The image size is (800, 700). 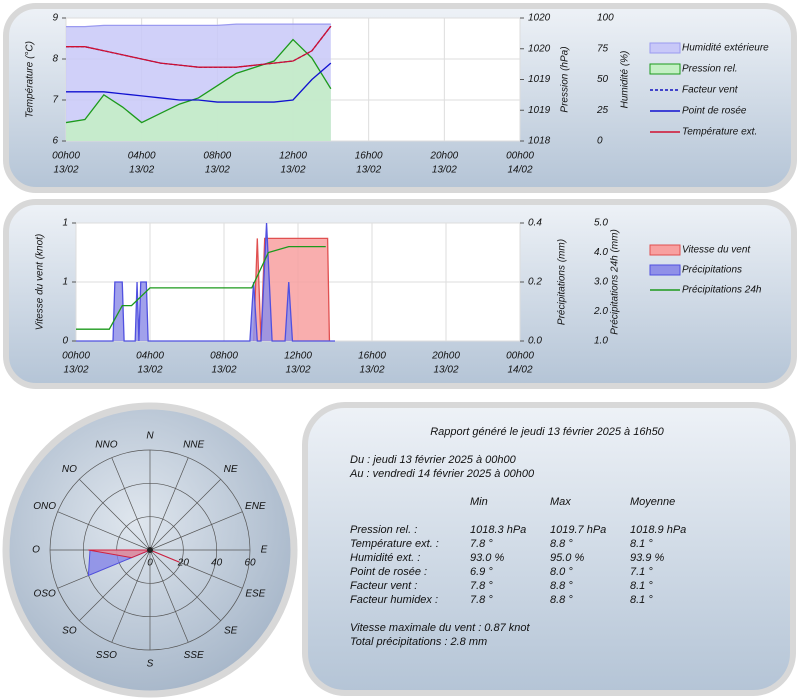 I want to click on center-dot, so click(x=150, y=550).